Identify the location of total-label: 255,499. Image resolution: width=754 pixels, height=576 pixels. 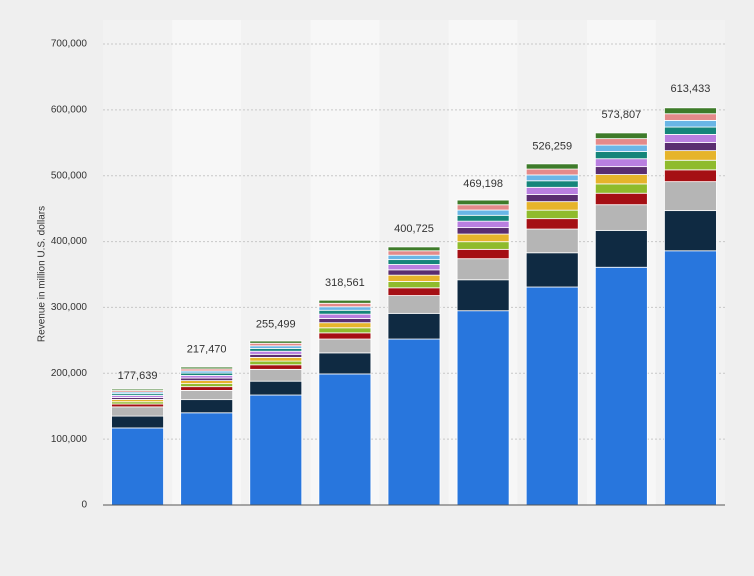
(276, 325).